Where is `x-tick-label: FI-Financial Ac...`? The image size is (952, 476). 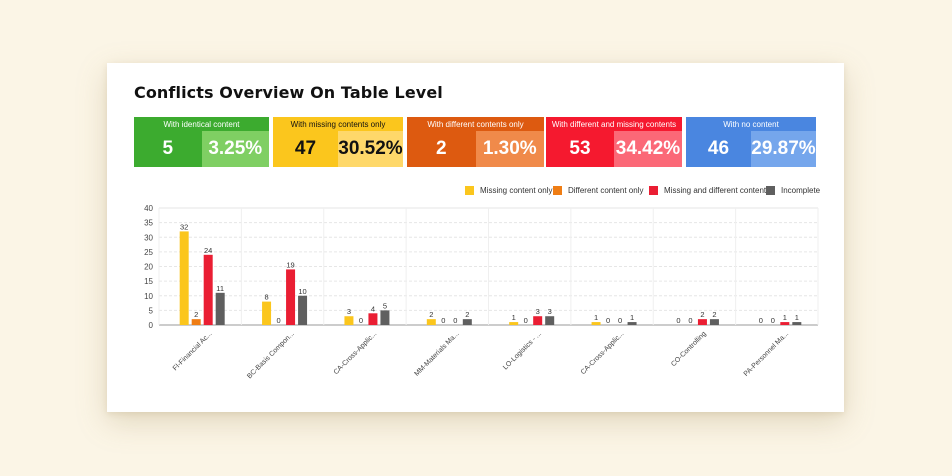
x-tick-label: FI-Financial Ac... is located at coordinates (193, 351).